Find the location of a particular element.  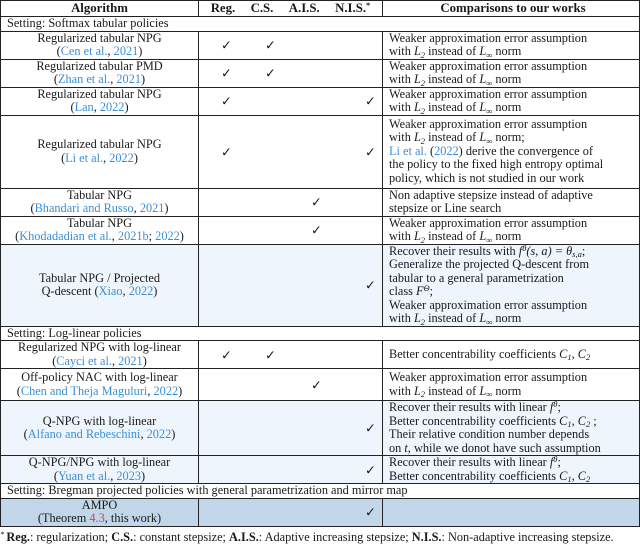

citation-link: Bhandari and Russo is located at coordinates (84, 208).